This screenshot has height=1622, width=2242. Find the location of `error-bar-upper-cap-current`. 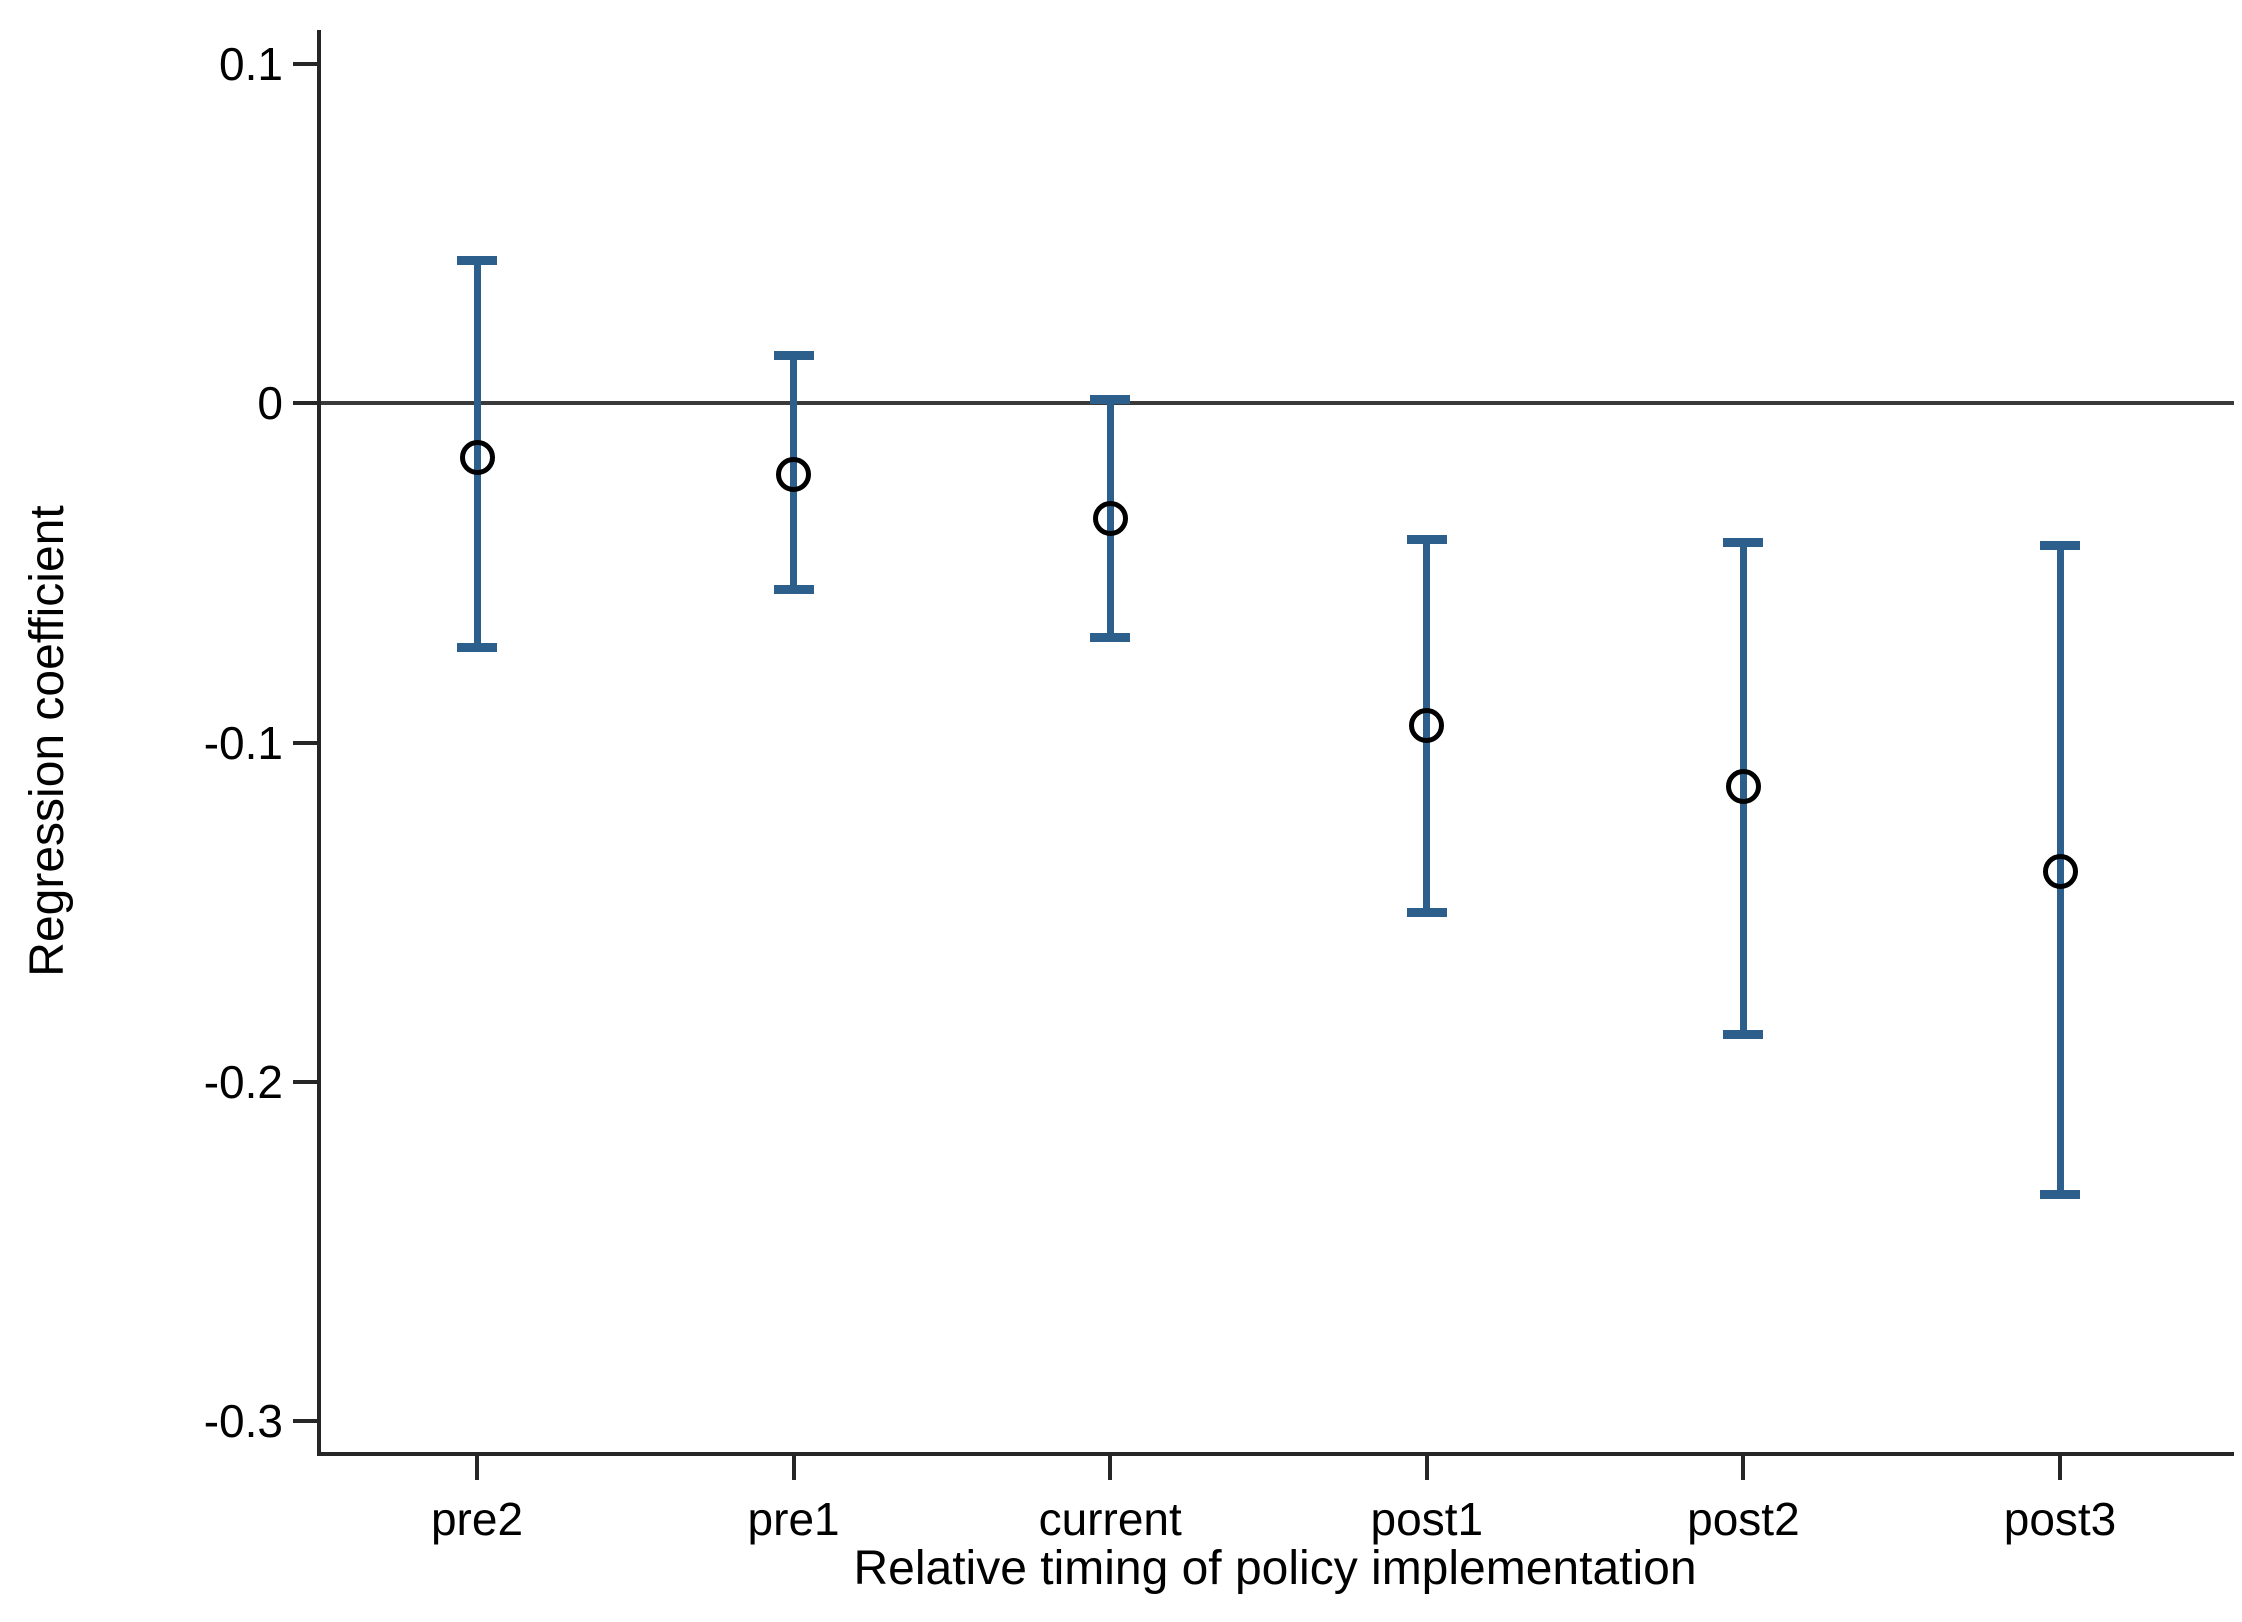

error-bar-upper-cap-current is located at coordinates (1110, 400).